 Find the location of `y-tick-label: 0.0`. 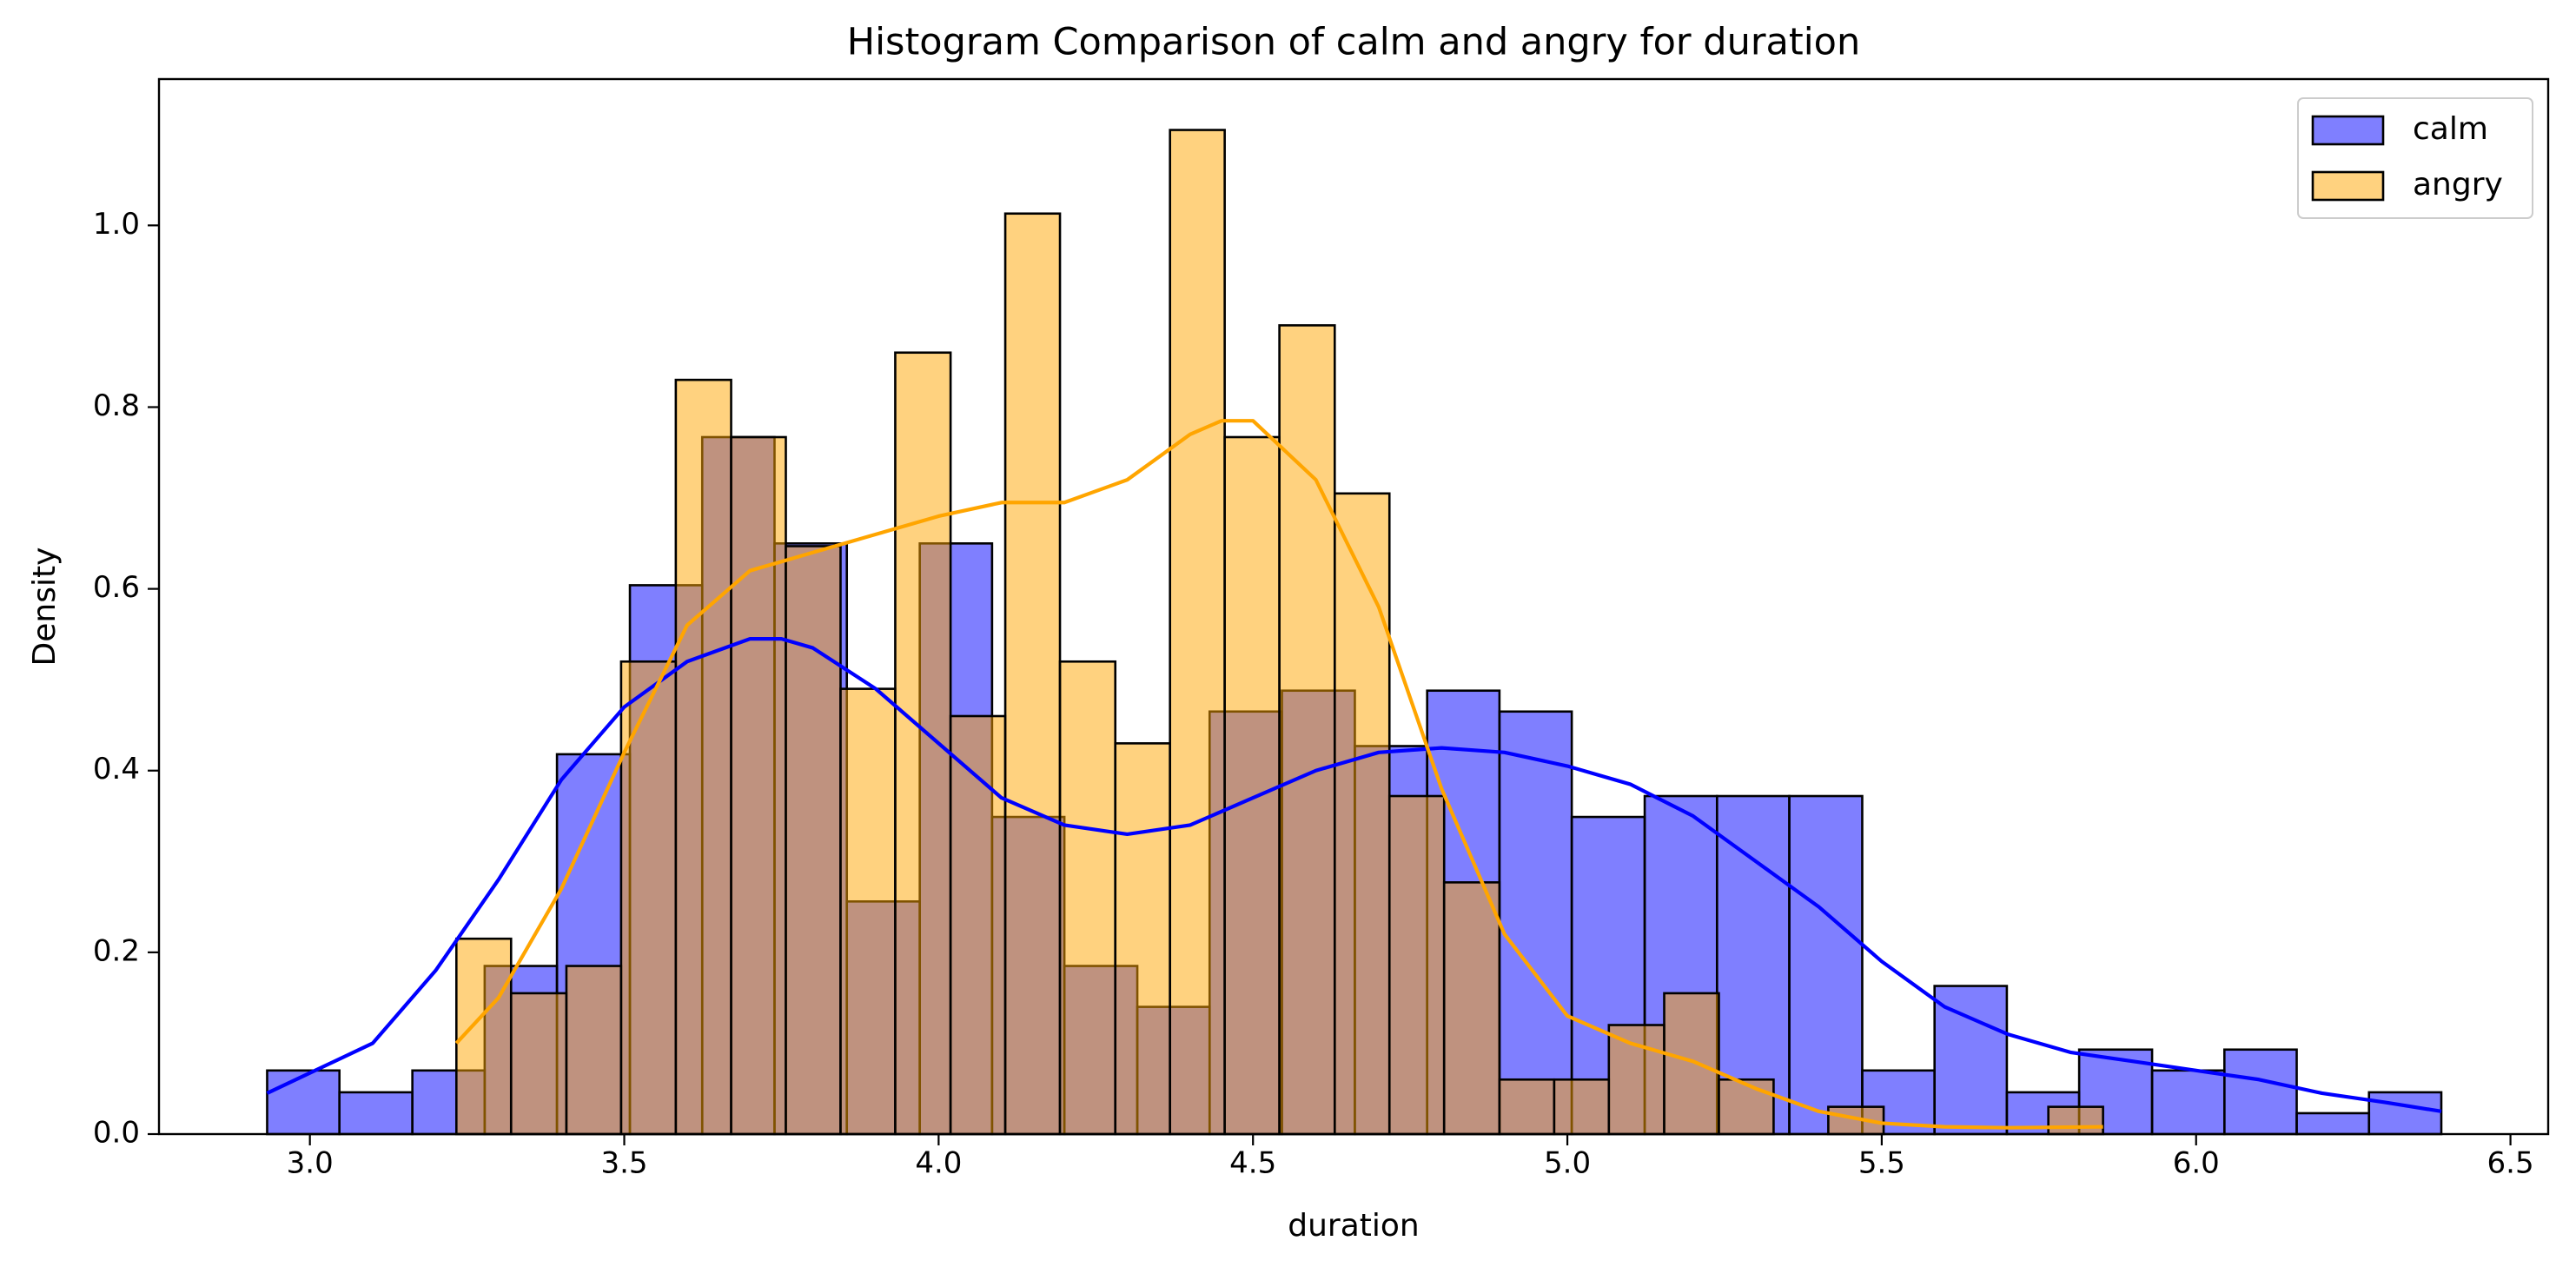

y-tick-label: 0.0 is located at coordinates (116, 1134).